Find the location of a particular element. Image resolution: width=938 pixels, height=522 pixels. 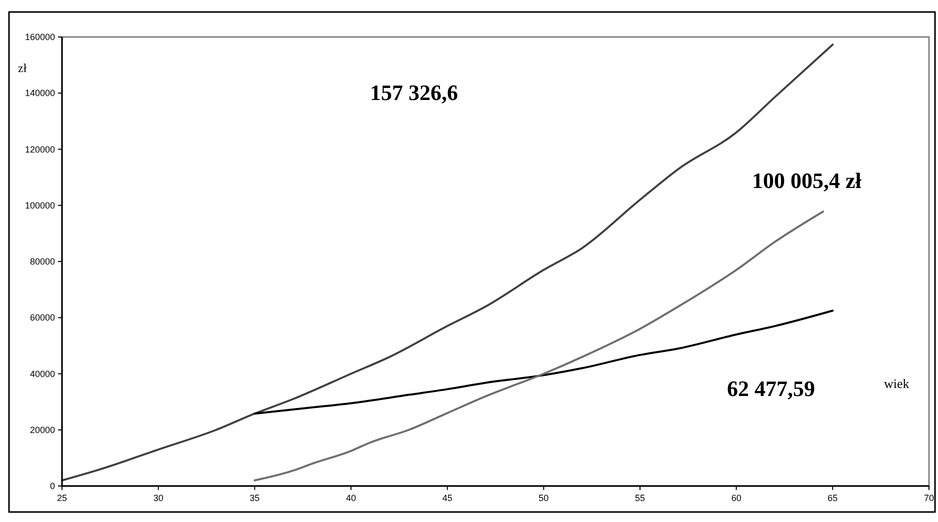

x-tick-label: 45 is located at coordinates (447, 498).